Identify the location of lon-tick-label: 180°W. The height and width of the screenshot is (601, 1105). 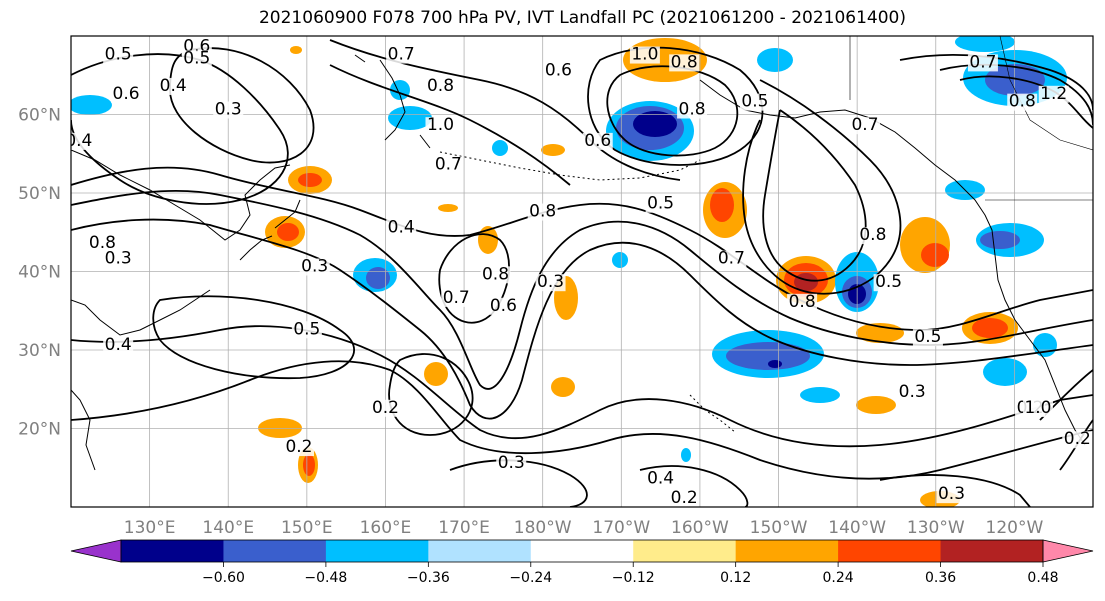
(543, 528).